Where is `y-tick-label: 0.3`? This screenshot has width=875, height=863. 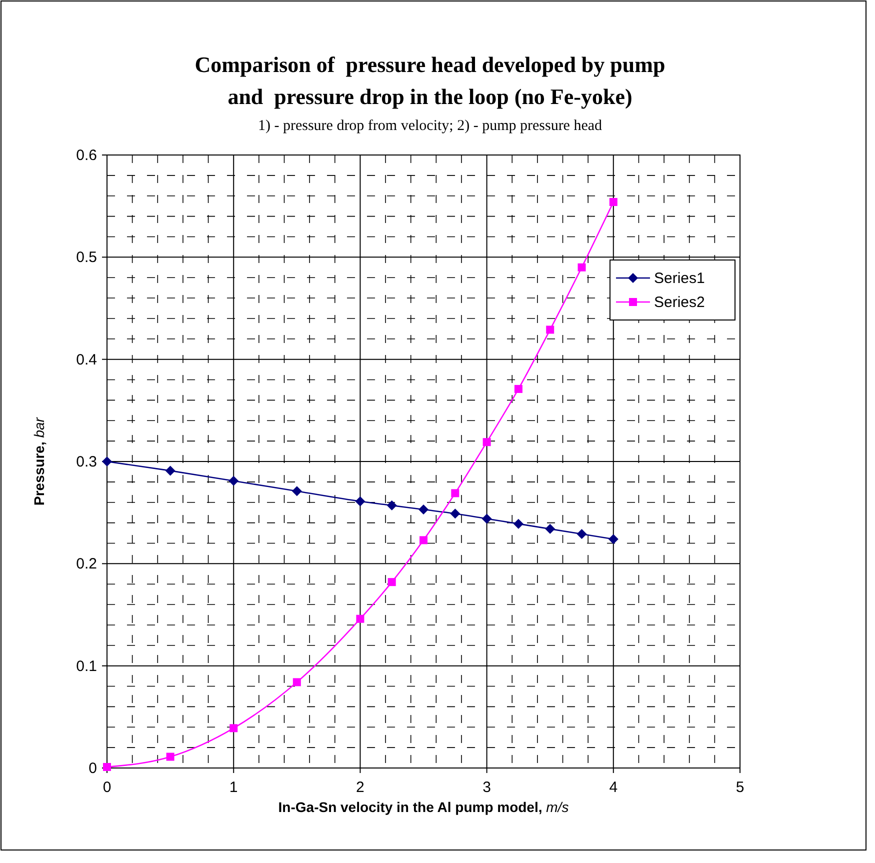
y-tick-label: 0.3 is located at coordinates (86, 462).